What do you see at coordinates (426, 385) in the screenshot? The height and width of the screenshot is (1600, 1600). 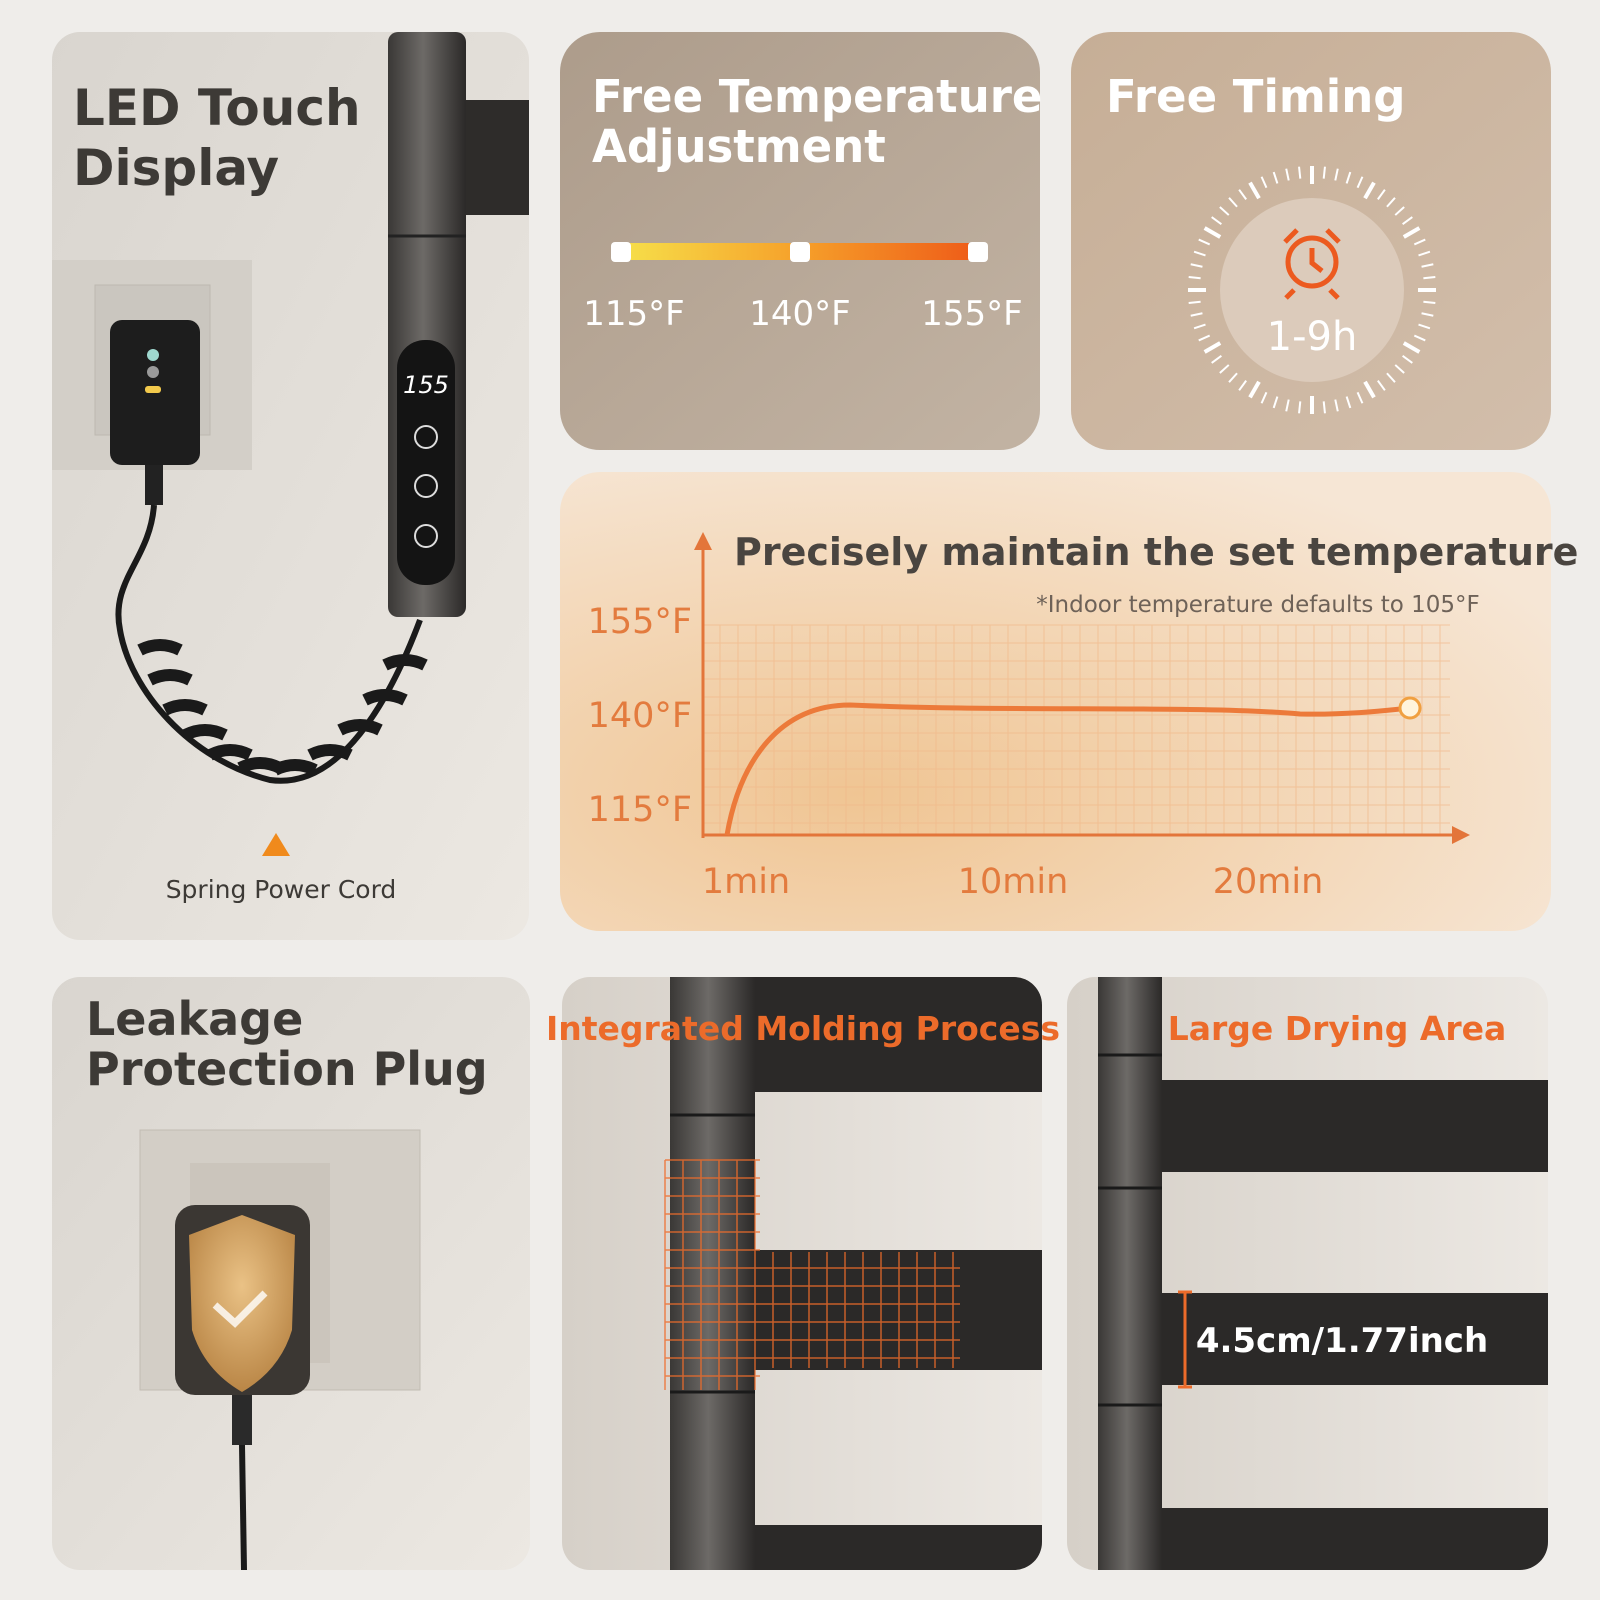 I see `screen-reading: 155` at bounding box center [426, 385].